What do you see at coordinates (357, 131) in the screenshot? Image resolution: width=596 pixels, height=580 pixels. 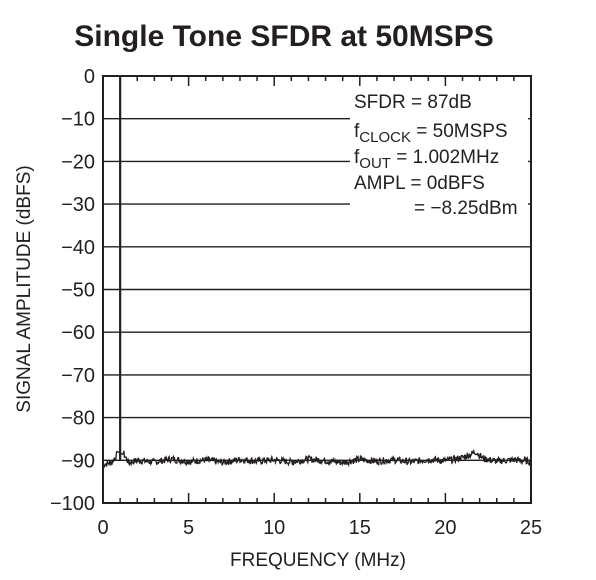 I see `annotation-fclock-symbol: f` at bounding box center [357, 131].